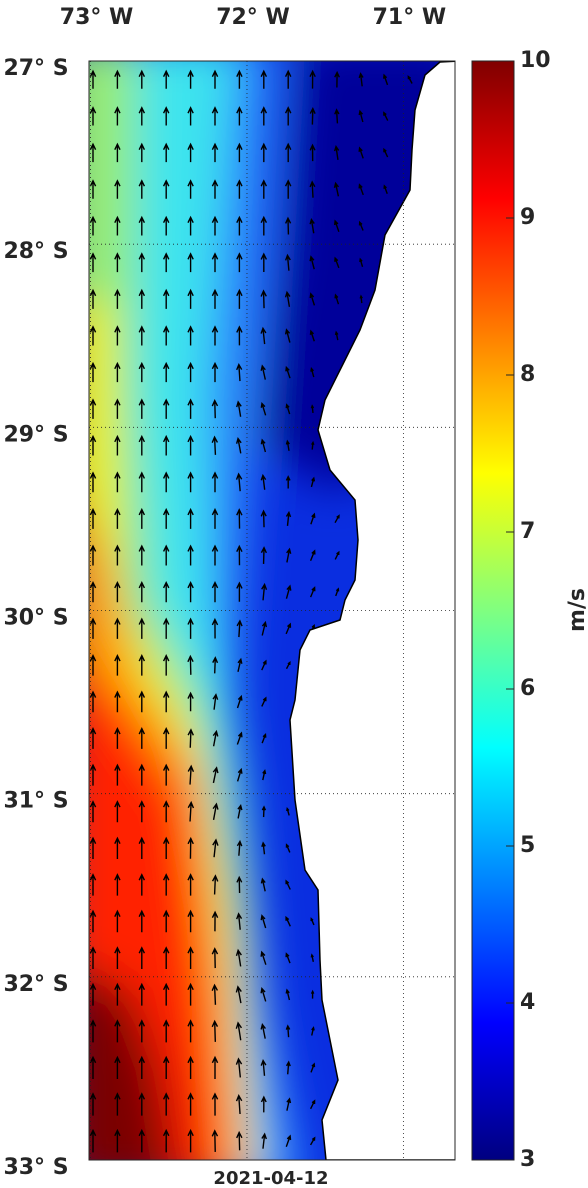  What do you see at coordinates (35, 984) in the screenshot?
I see `y-tick-label: 32° S` at bounding box center [35, 984].